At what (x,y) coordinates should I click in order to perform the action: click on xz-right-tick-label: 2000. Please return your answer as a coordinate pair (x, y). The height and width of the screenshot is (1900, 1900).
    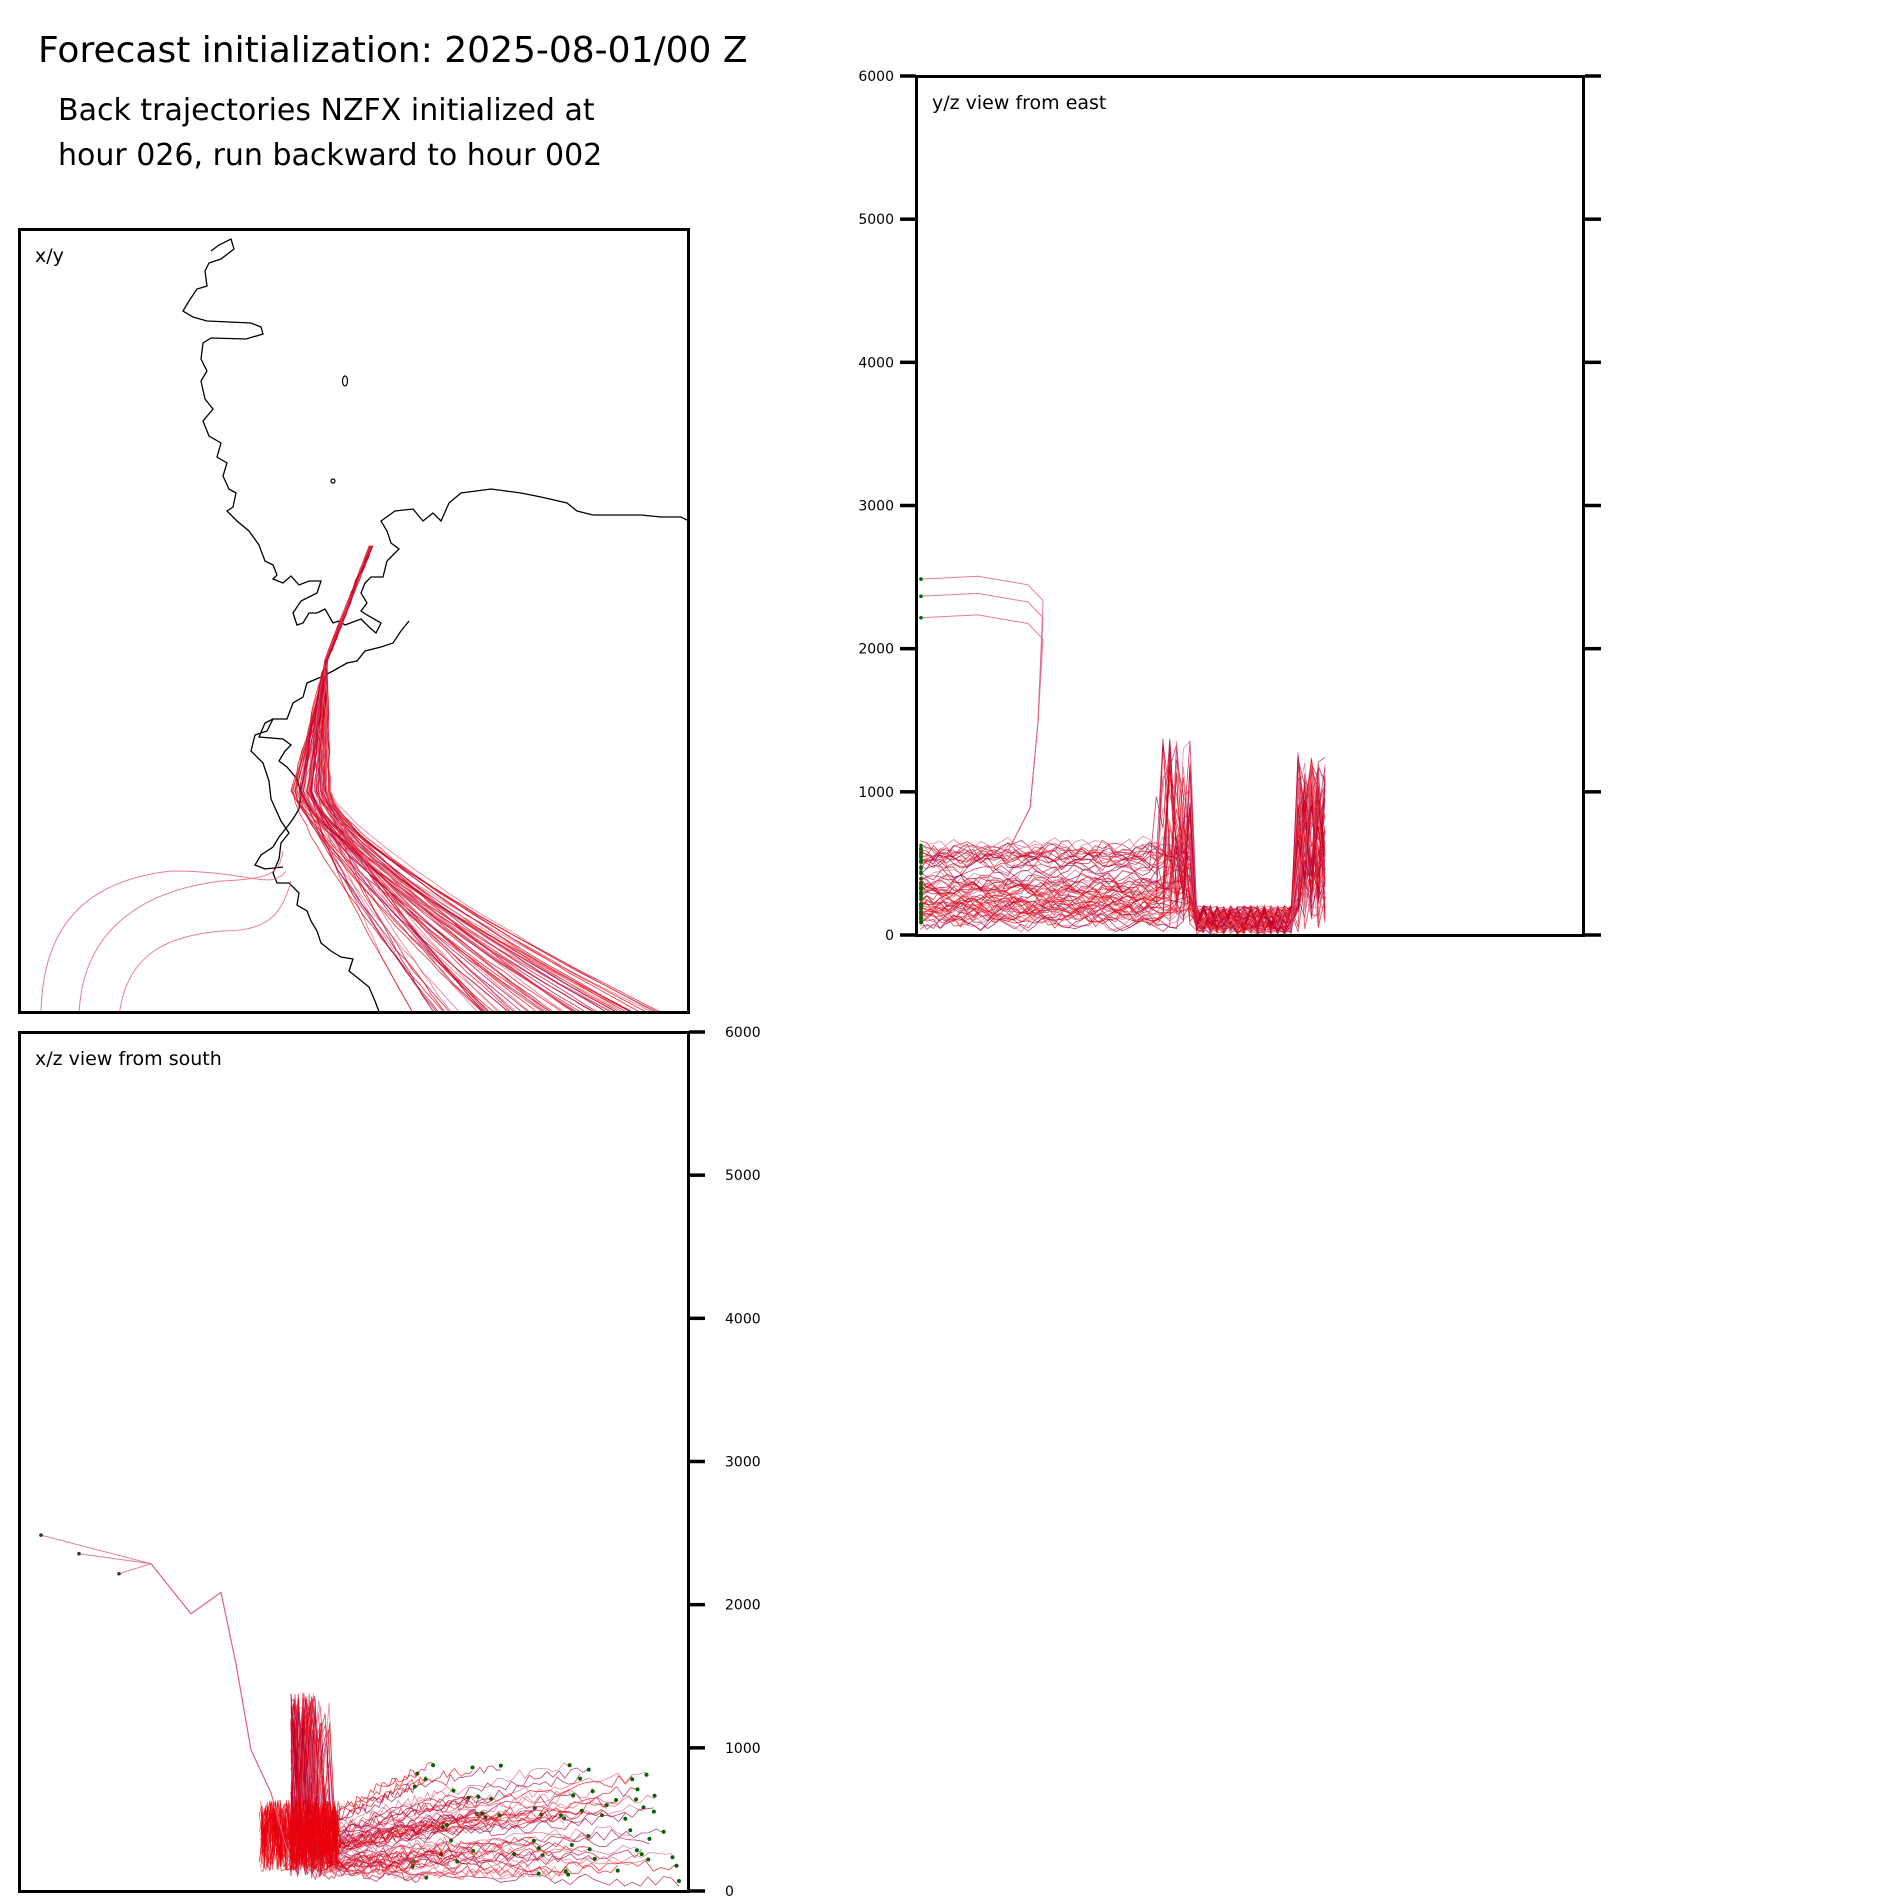
    Looking at the image, I should click on (743, 1606).